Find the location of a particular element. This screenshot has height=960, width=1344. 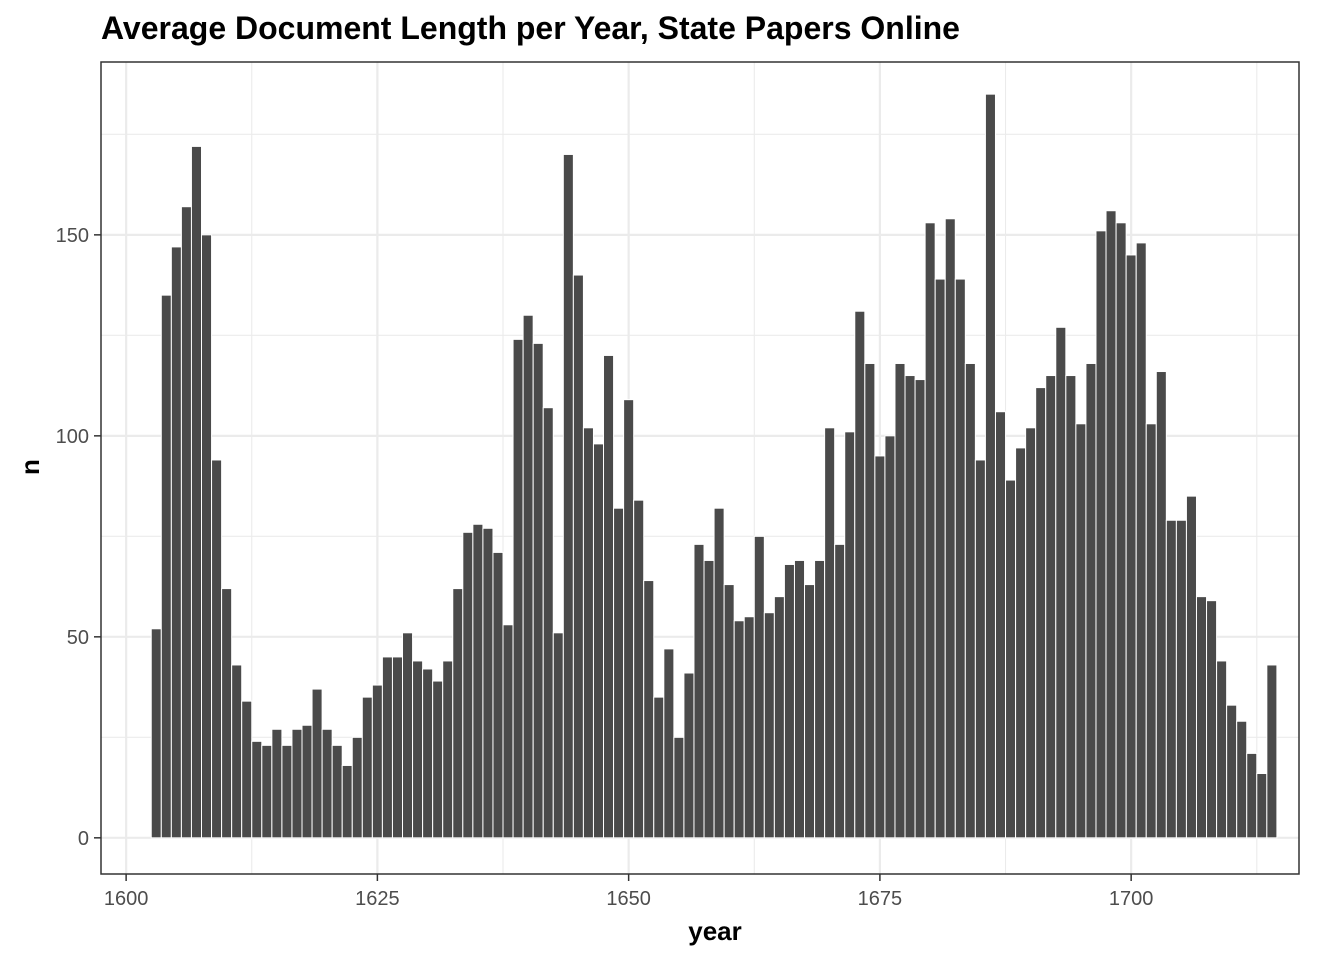

x-axis: 1600 1625 1650 1675 1700 is located at coordinates (629, 892).